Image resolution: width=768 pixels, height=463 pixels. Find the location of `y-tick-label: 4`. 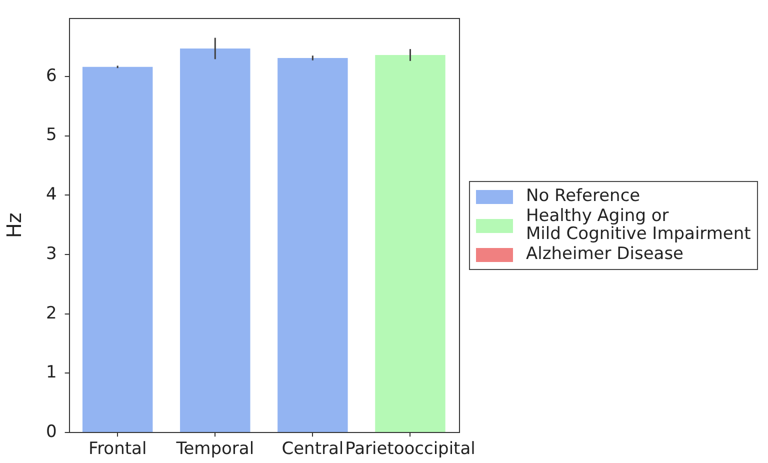

y-tick-label: 4 is located at coordinates (51, 194).